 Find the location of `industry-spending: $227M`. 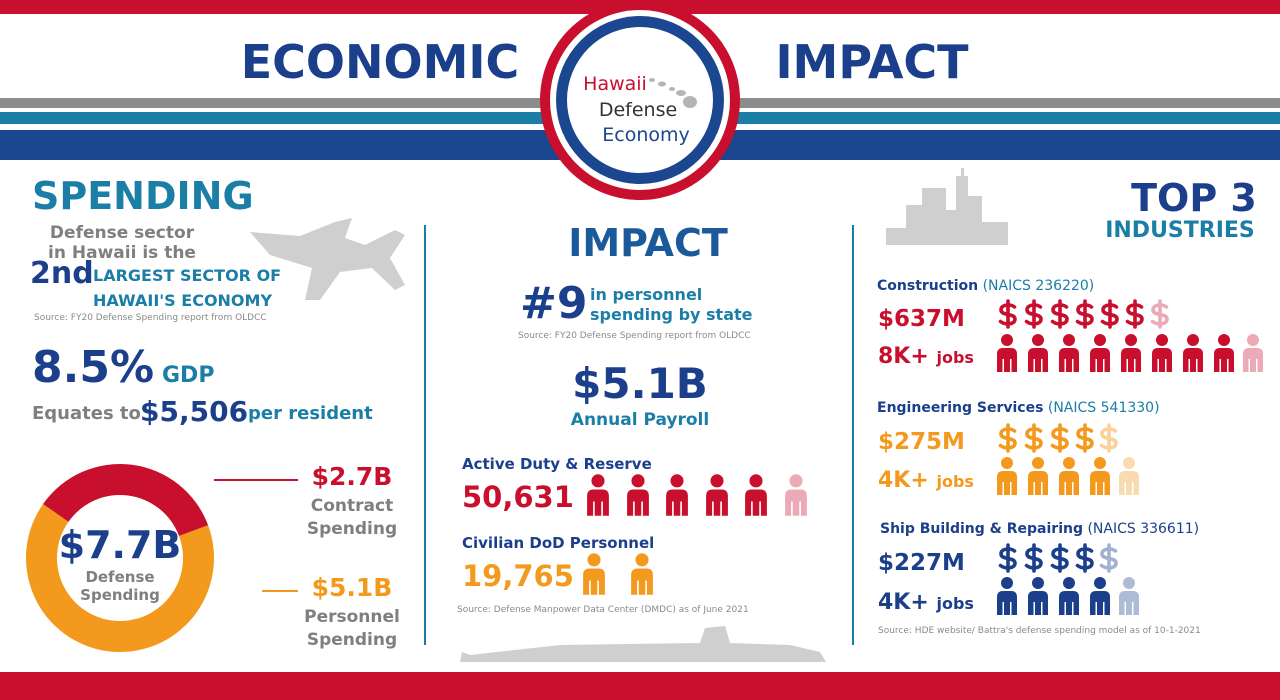

industry-spending: $227M is located at coordinates (921, 563).